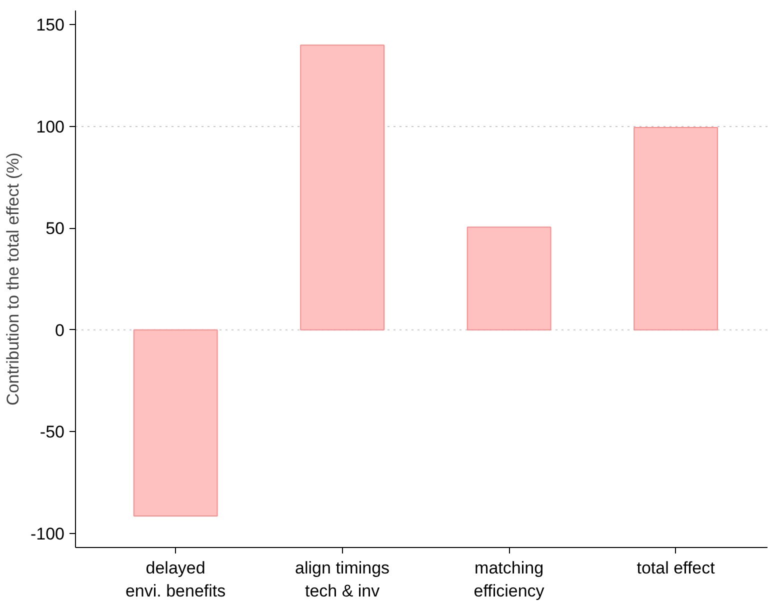 This screenshot has width=772, height=603. Describe the element at coordinates (60, 330) in the screenshot. I see `y-tick-label: 0` at that location.